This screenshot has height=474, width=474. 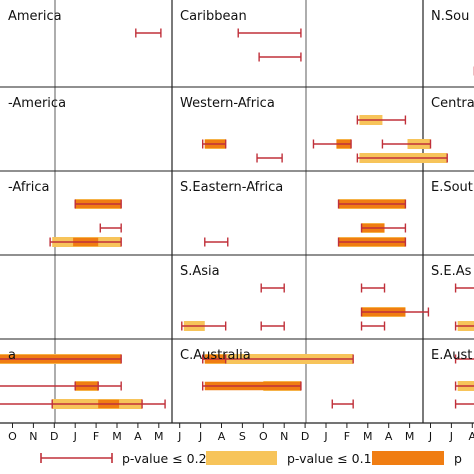 I want to click on panel-title: Centra, so click(x=452, y=103).